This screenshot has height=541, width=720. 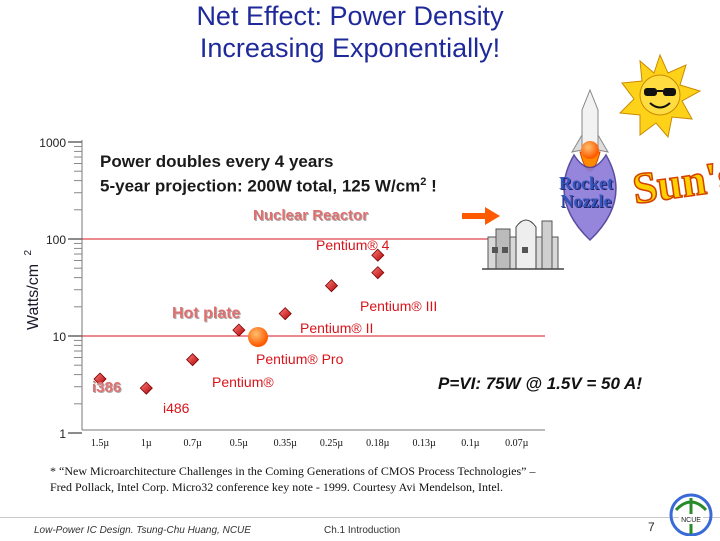 What do you see at coordinates (239, 443) in the screenshot?
I see `x-tick-label: 0.5µ` at bounding box center [239, 443].